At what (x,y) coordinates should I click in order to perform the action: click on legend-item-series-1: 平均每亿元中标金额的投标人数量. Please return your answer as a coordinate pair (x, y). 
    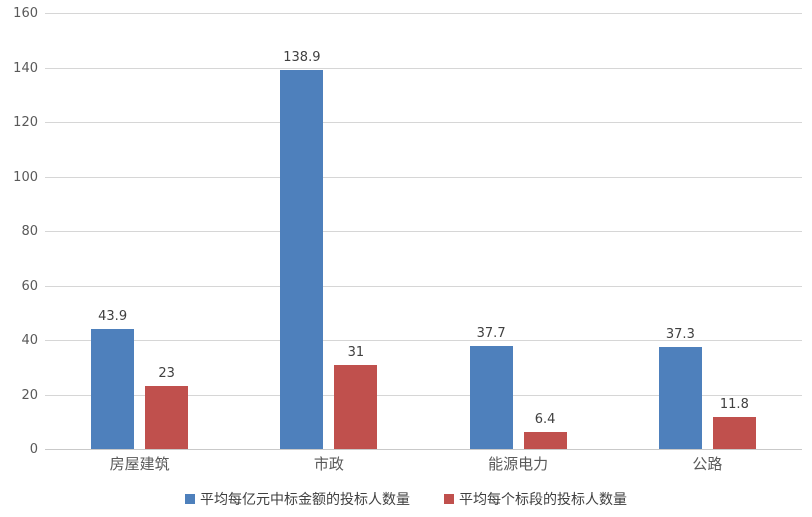
    Looking at the image, I should click on (297, 499).